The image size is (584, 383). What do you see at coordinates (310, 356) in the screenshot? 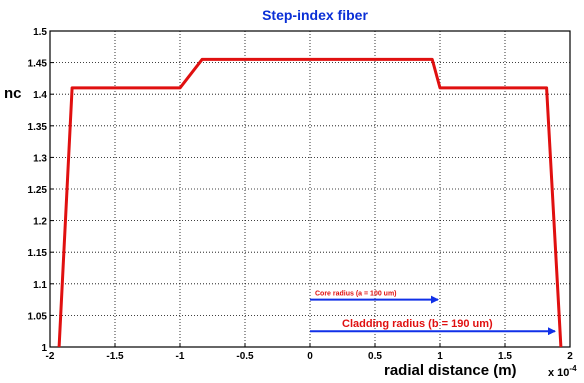
I see `x-tick-label: 0` at bounding box center [310, 356].